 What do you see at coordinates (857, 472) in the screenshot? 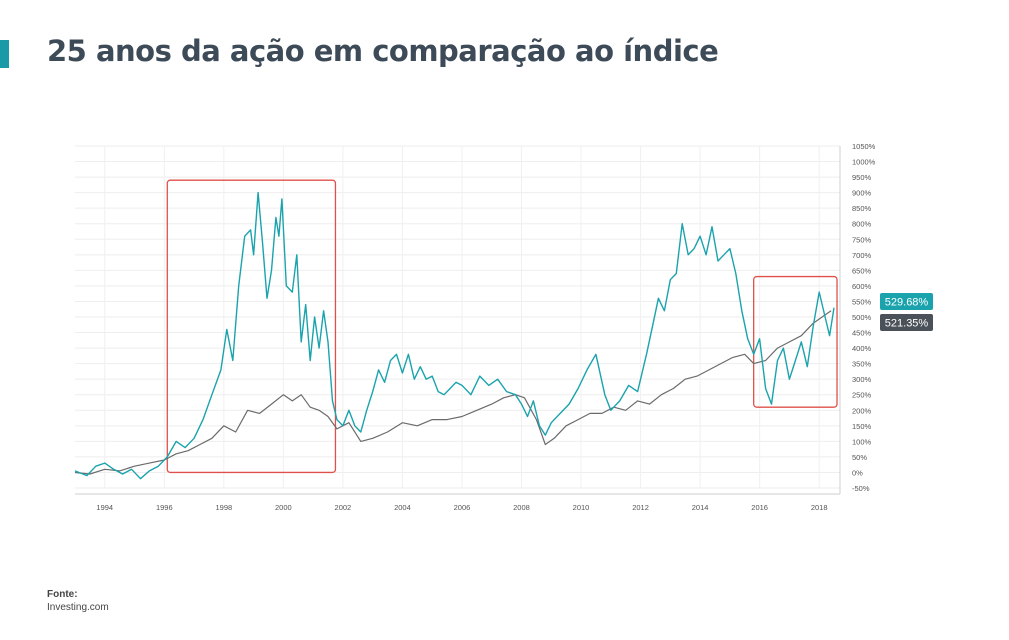
I see `y-tick-label: 0%` at bounding box center [857, 472].